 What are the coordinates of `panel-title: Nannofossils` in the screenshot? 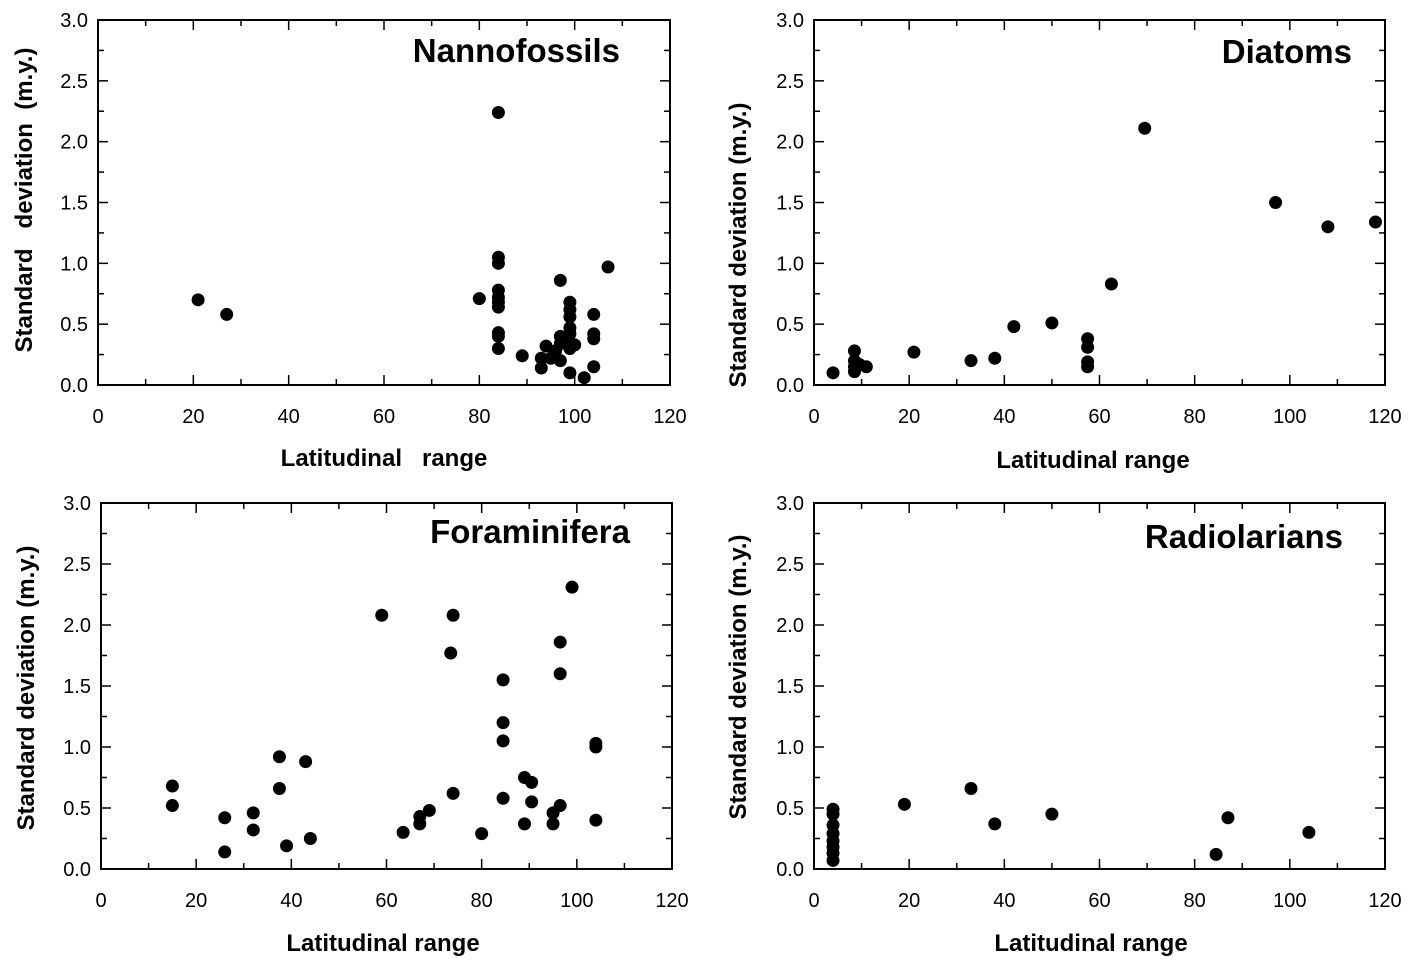 It's located at (516, 50).